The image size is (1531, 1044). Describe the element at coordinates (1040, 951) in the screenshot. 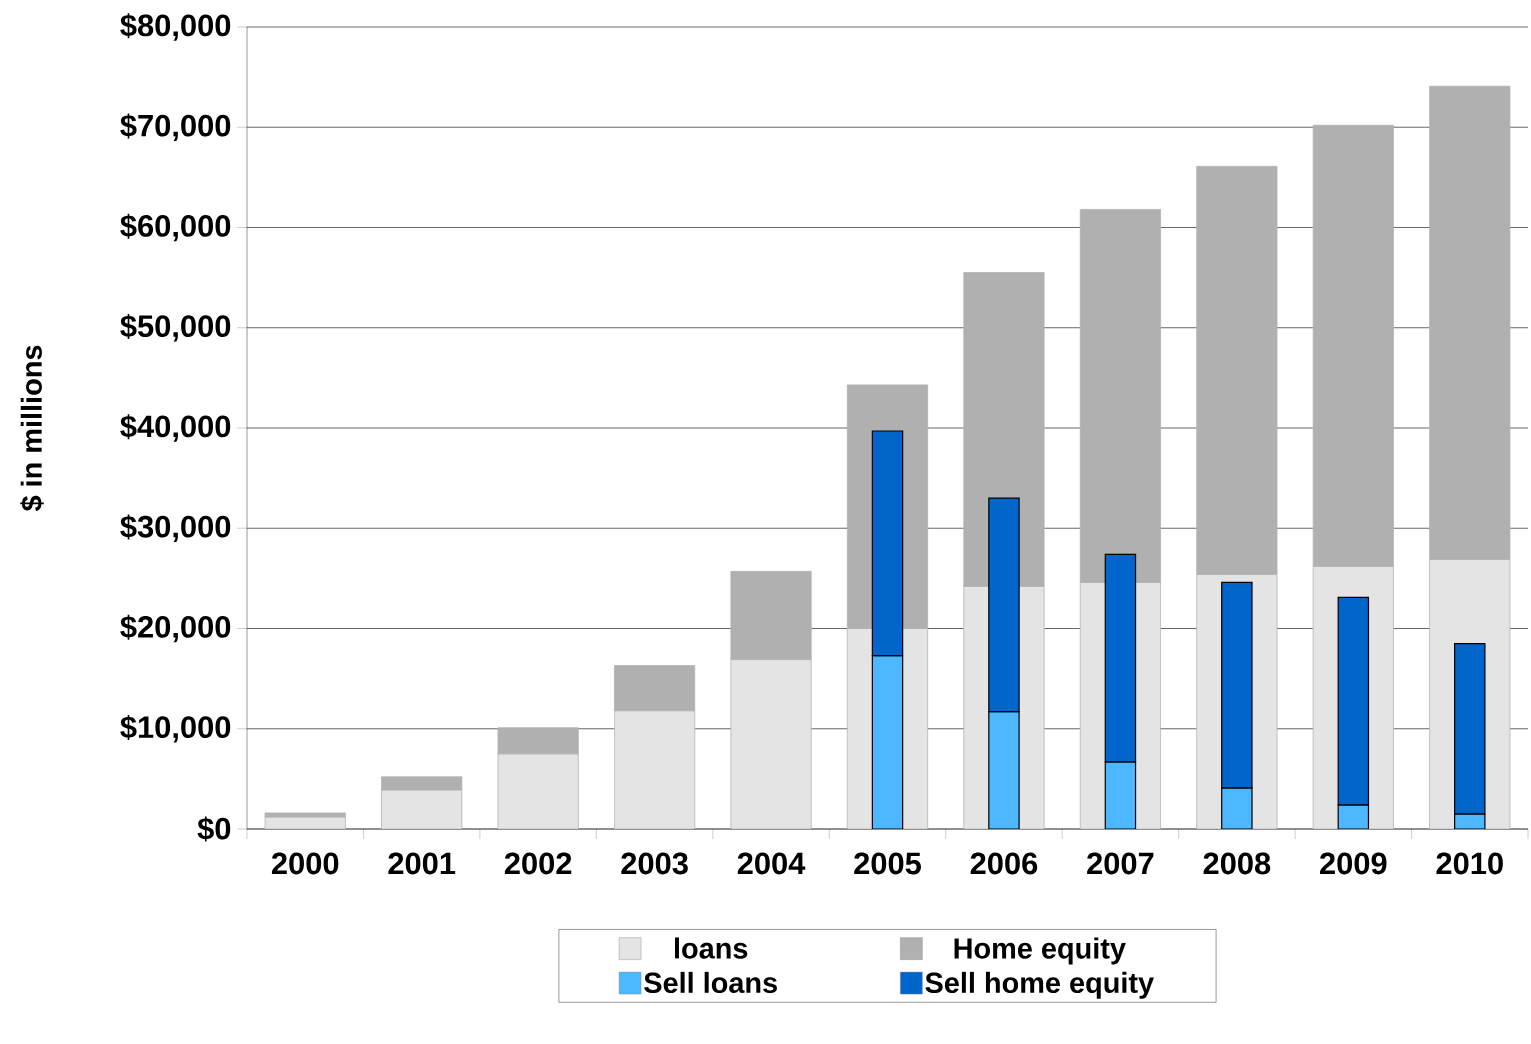

I see `legend-label: Home equity` at that location.